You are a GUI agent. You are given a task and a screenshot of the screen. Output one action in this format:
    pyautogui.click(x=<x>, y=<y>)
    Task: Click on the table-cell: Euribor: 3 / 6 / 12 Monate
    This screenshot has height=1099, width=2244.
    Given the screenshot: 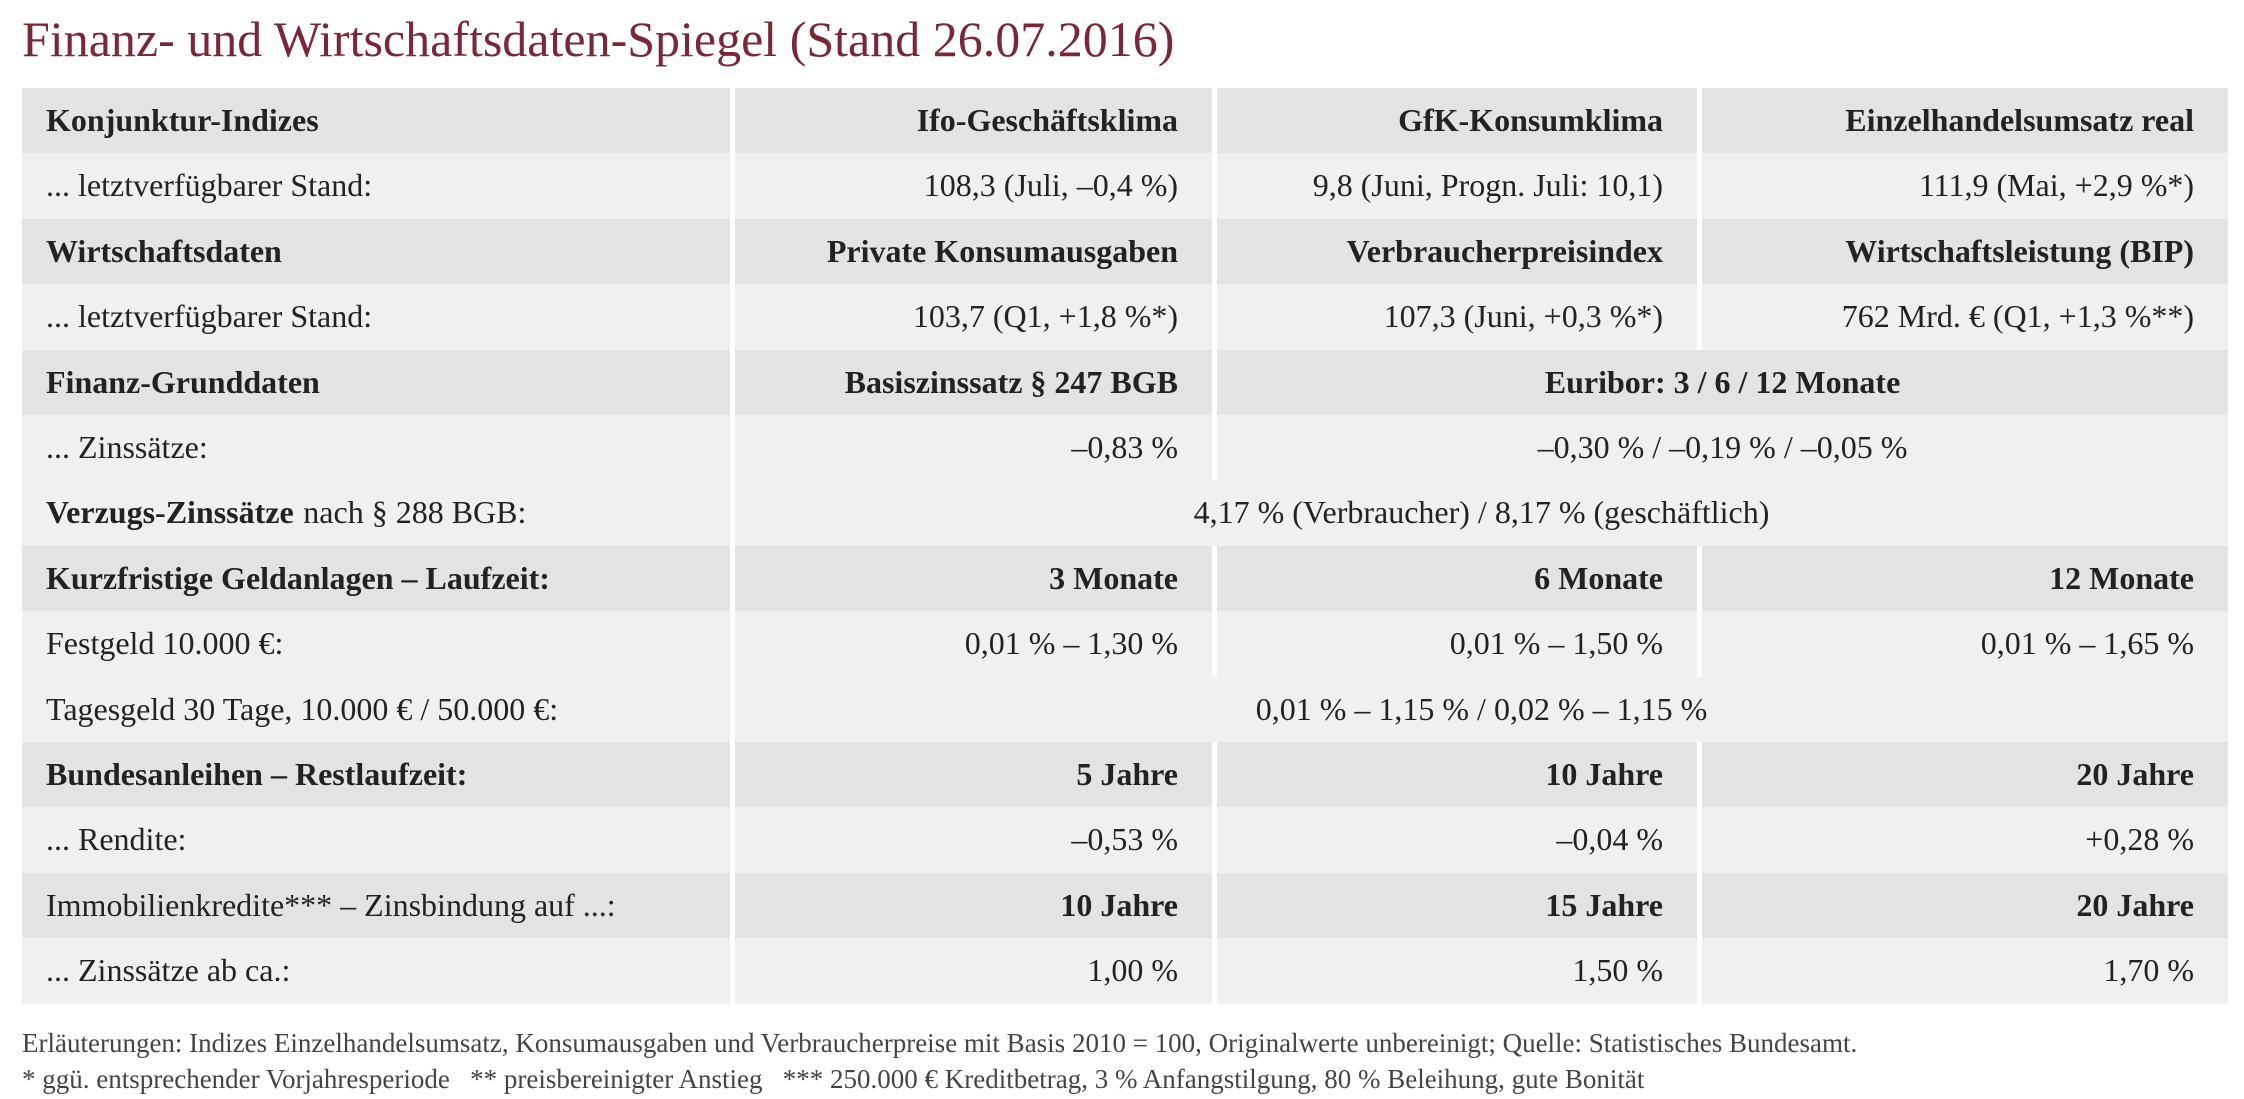 What is the action you would take?
    pyautogui.click(x=1722, y=382)
    